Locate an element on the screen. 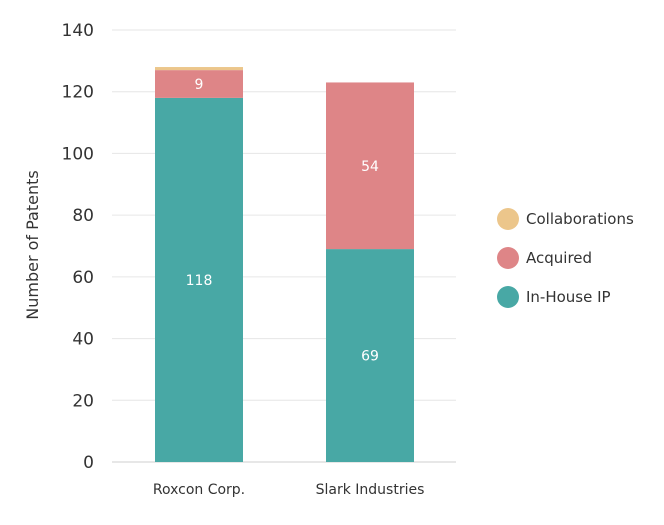 This screenshot has width=664, height=525. y-tick-label: 100 is located at coordinates (78, 154).